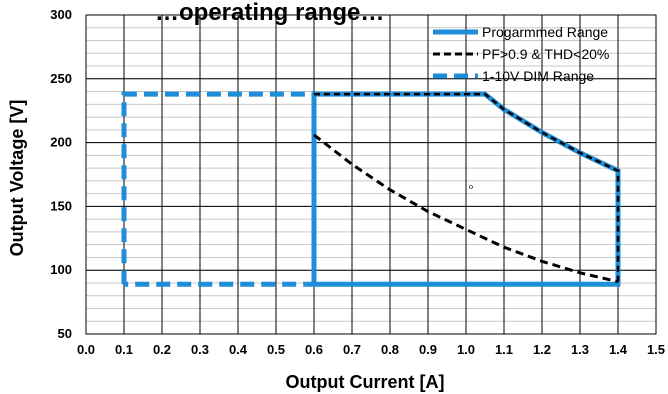  What do you see at coordinates (65, 333) in the screenshot?
I see `y-tick-label: 50` at bounding box center [65, 333].